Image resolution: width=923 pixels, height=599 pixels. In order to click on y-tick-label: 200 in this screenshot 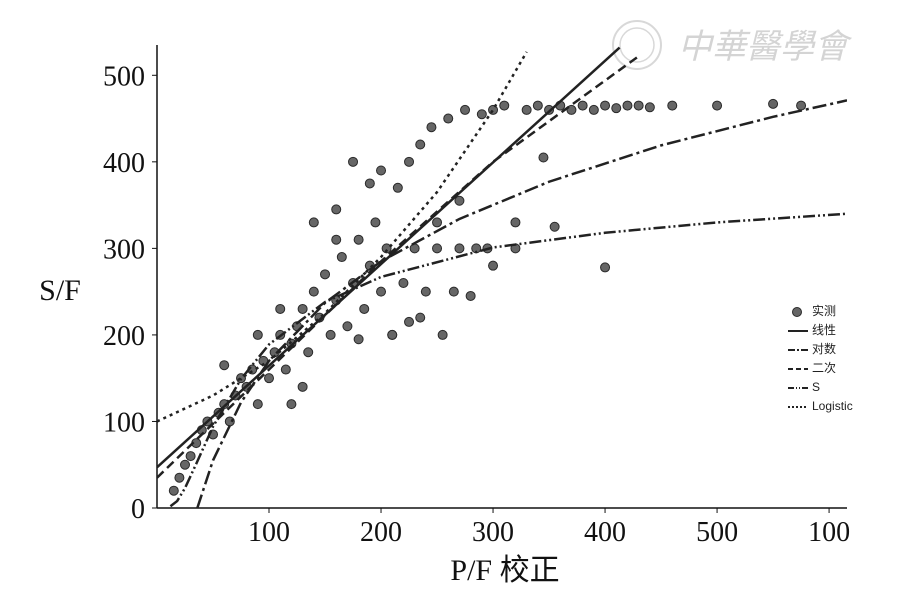, I will do `click(124, 336)`.